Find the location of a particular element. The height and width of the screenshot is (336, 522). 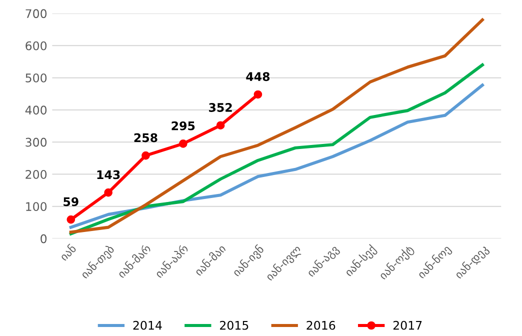

y-tick-label: 700 is located at coordinates (36, 13).